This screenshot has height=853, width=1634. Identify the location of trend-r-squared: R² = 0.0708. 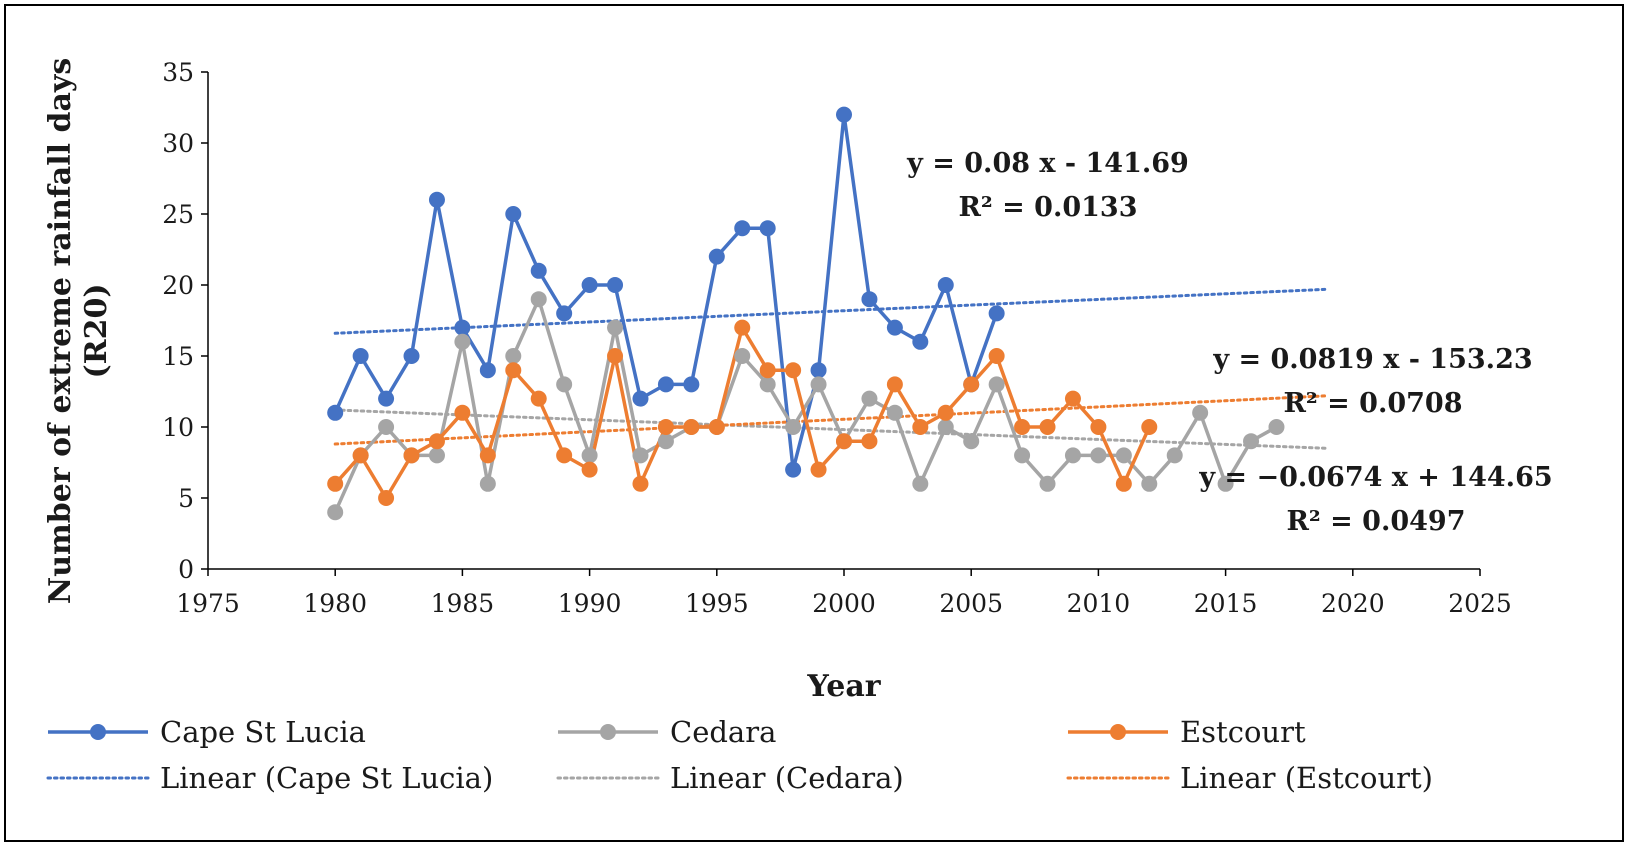
(1372, 403).